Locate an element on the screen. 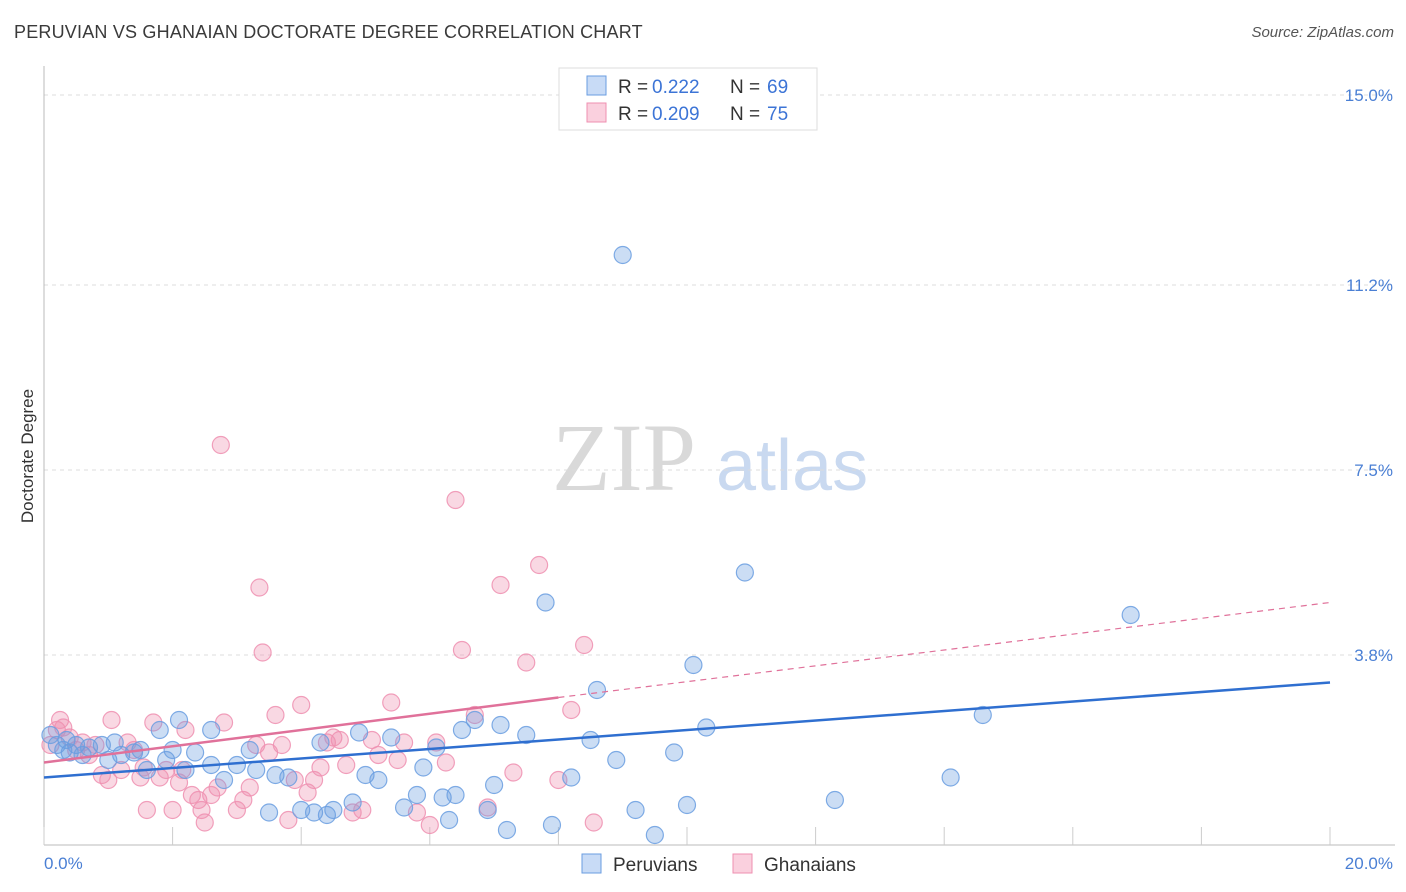  x-tick-label-1: 20.0% is located at coordinates (1369, 863).